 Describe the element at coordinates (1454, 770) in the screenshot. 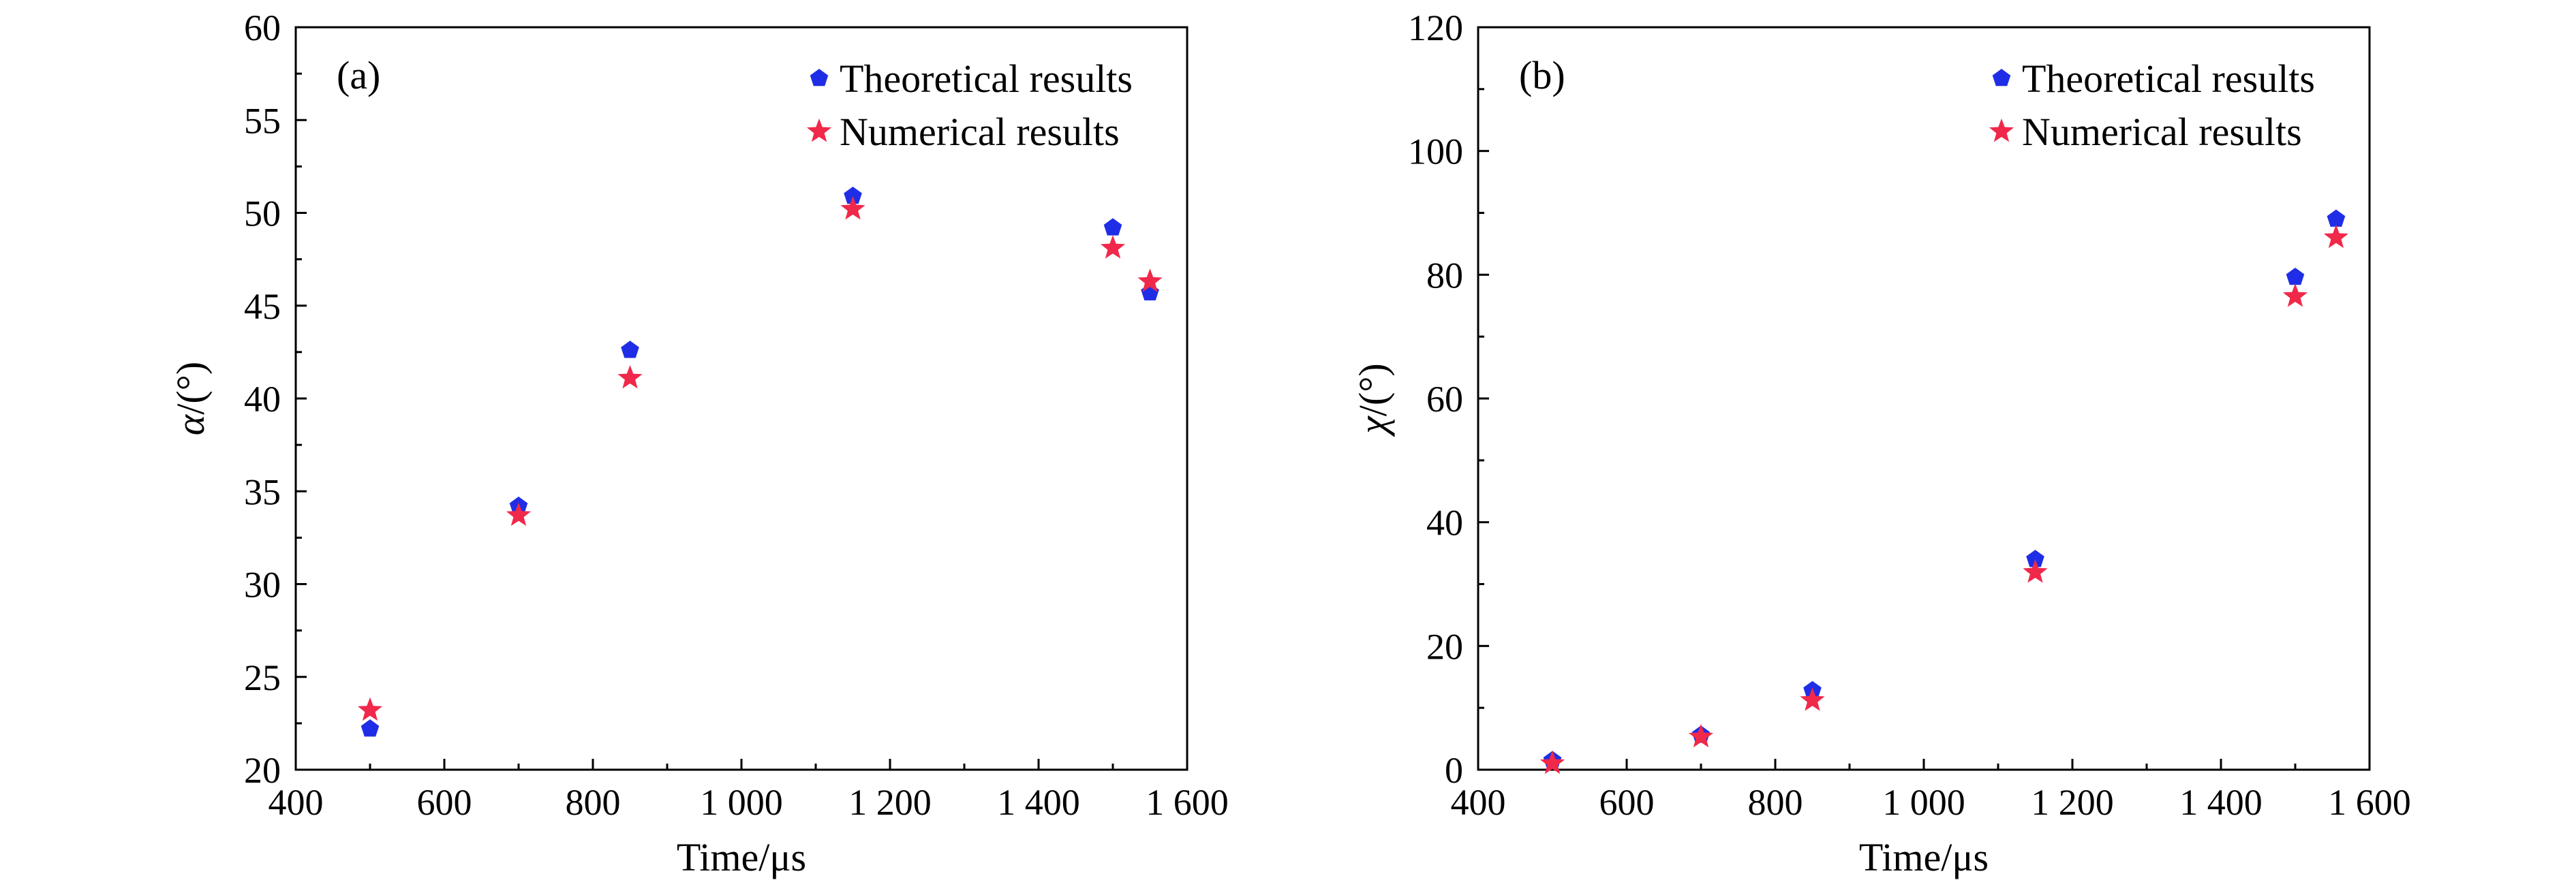

I see `y-tick-label: 0` at that location.